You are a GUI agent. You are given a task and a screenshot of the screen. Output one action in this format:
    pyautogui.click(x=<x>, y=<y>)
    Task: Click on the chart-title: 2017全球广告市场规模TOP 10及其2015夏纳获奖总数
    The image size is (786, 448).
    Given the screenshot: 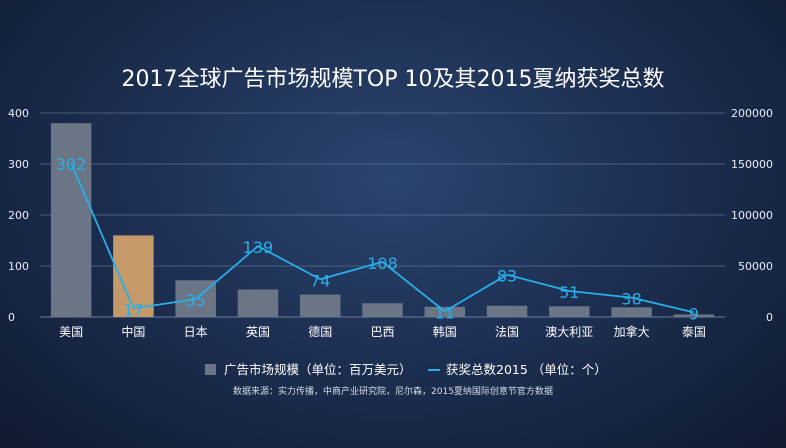 What is the action you would take?
    pyautogui.click(x=393, y=79)
    